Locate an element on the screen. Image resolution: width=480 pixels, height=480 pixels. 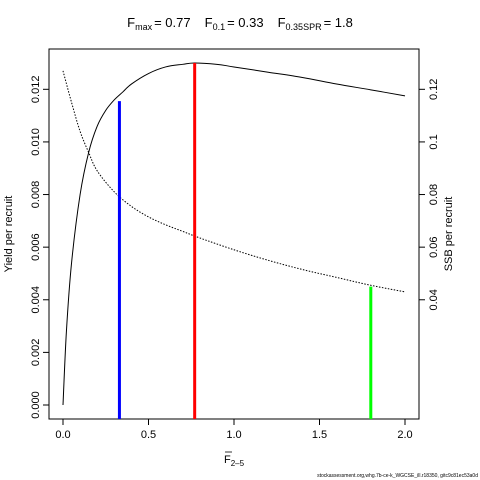
y-left-tick-label: 0.012 is located at coordinates (36, 90).